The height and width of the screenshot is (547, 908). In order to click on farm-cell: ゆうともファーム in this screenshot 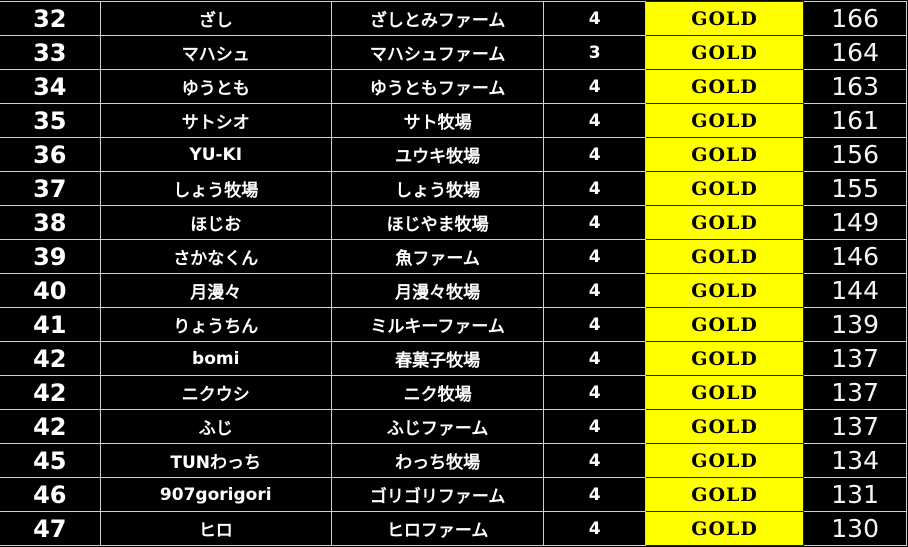, I will do `click(437, 86)`.